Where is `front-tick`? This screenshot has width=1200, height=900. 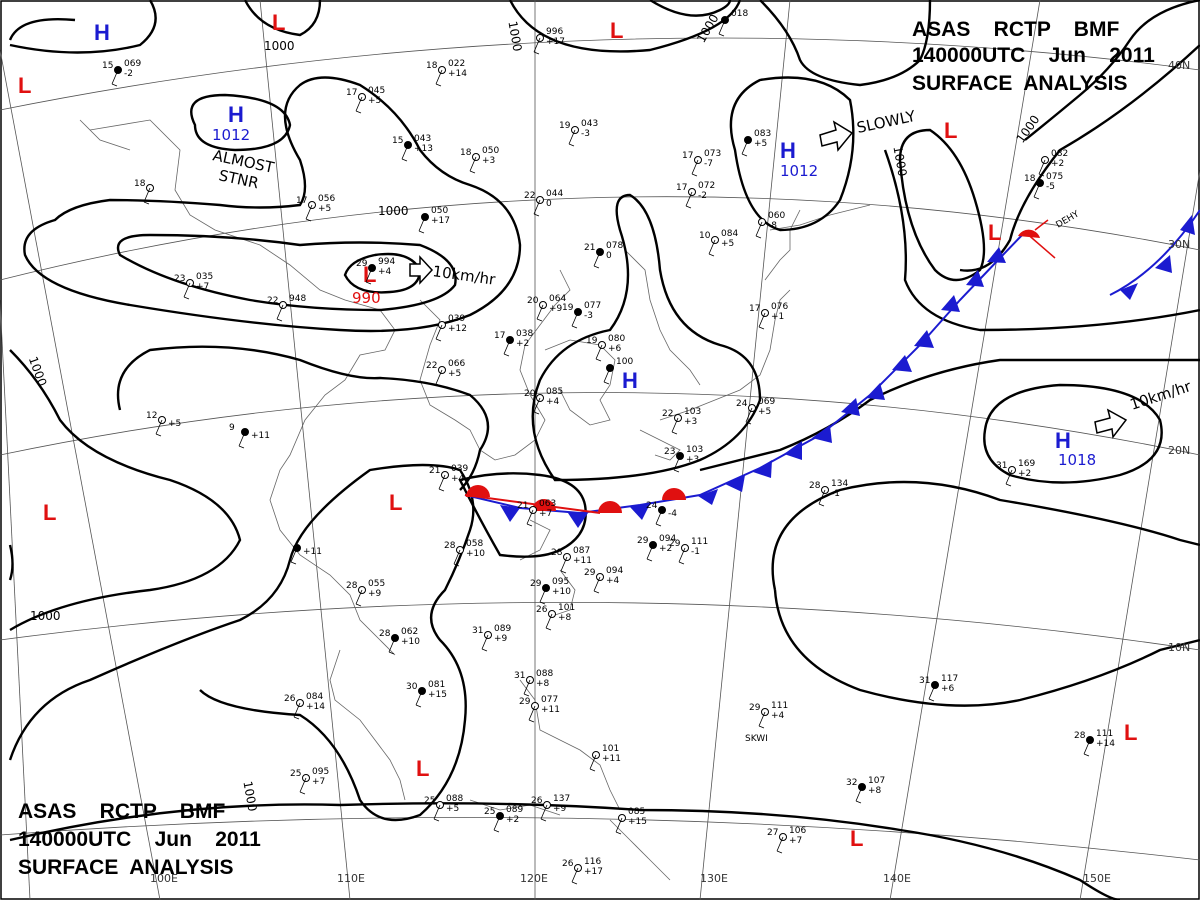
front-tick is located at coordinates (1040, 239).